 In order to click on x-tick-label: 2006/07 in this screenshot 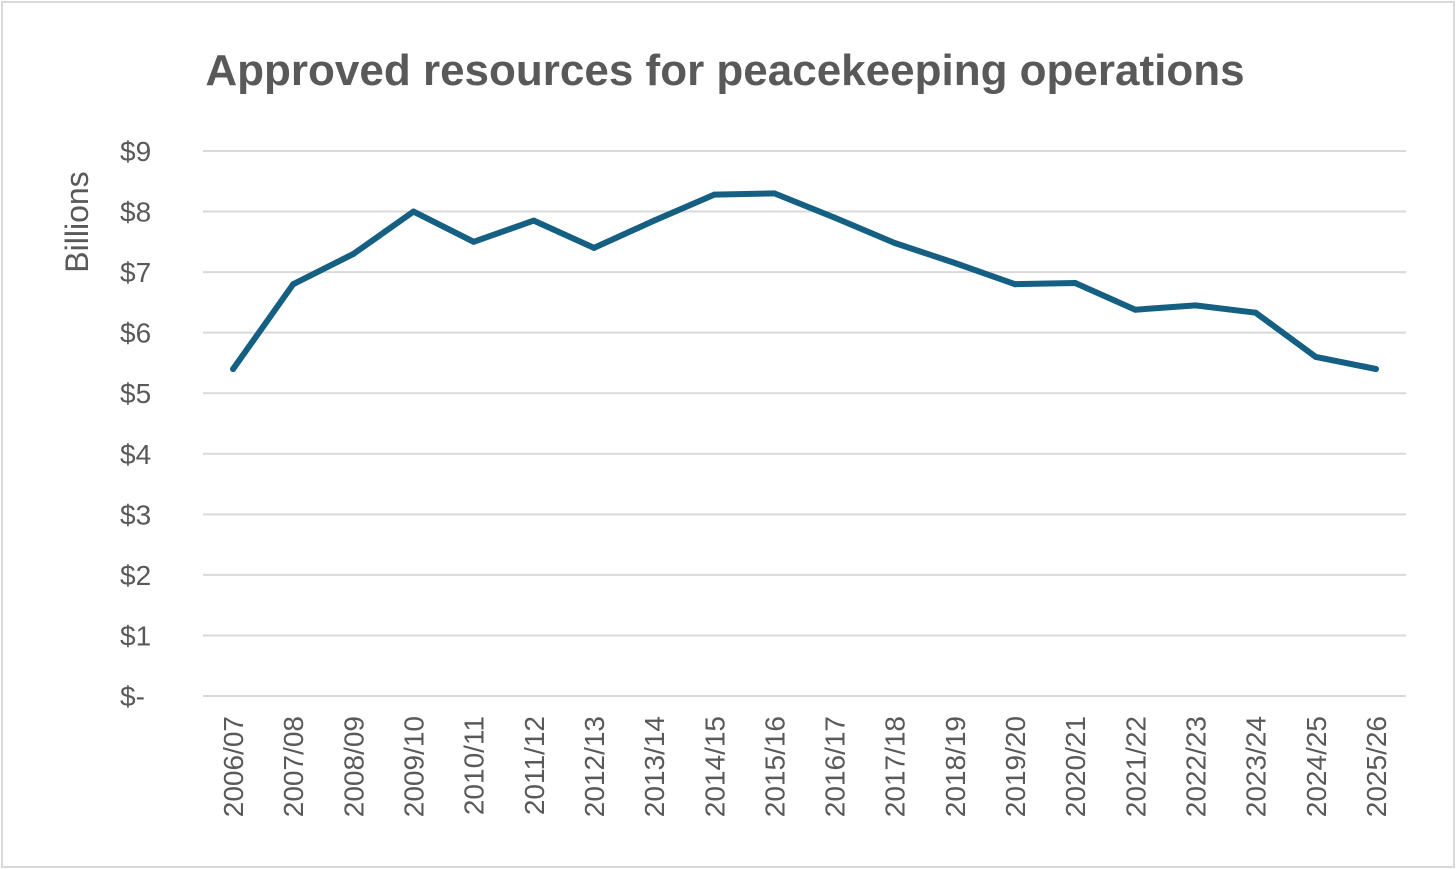, I will do `click(233, 766)`.